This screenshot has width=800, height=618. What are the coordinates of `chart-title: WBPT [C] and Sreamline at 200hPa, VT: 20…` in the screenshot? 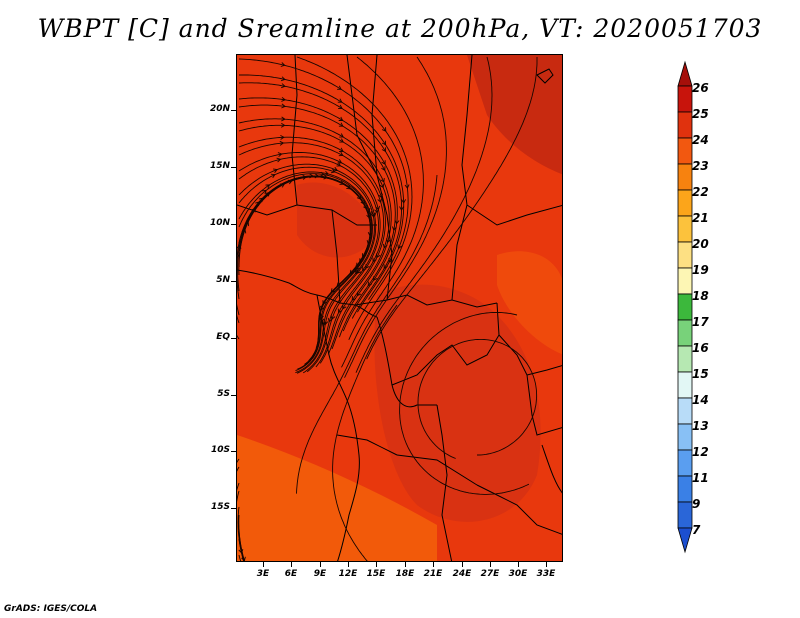 It's located at (400, 28).